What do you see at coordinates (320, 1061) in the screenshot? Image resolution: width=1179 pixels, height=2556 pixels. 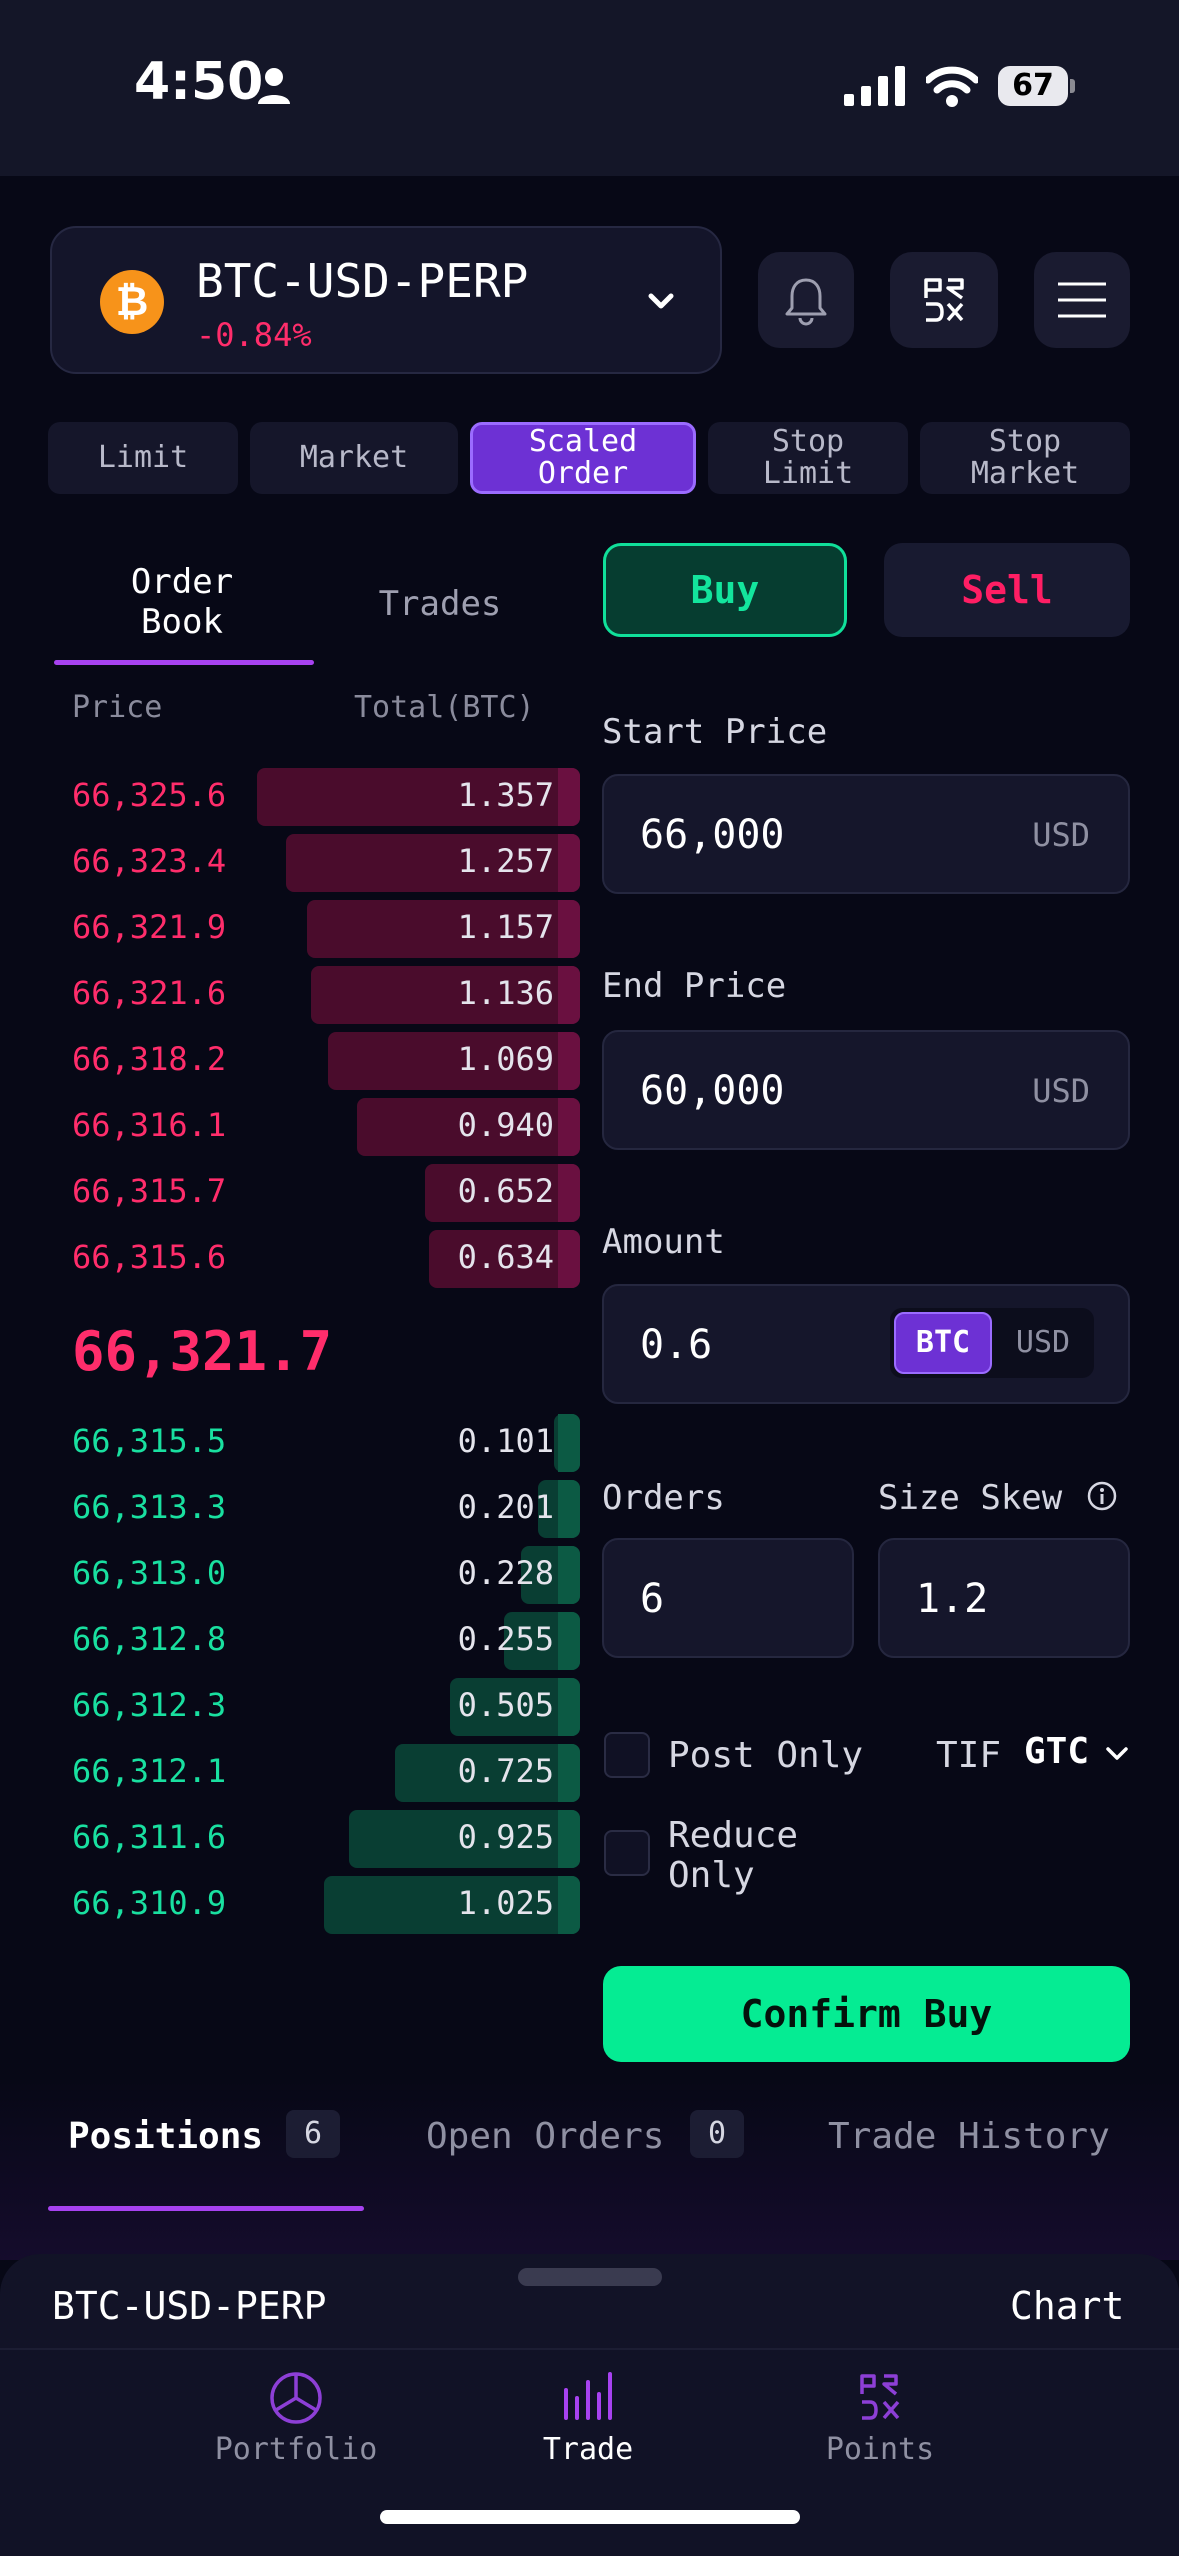 I see `ask-row: 66,318.2 1.069` at bounding box center [320, 1061].